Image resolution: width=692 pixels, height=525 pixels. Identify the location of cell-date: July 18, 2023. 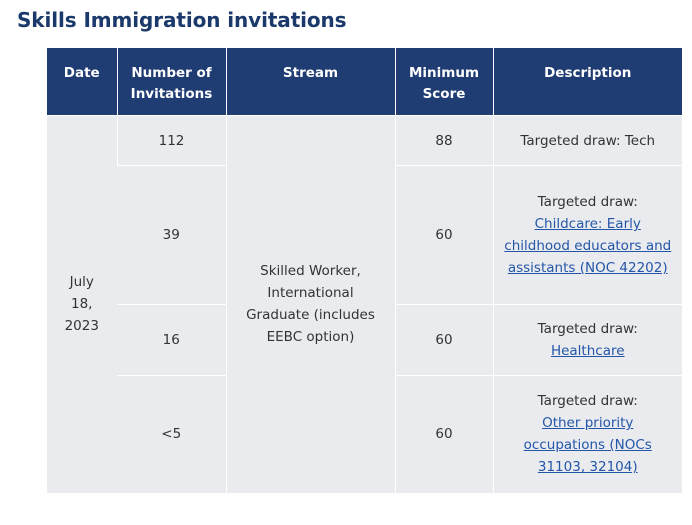
(82, 304).